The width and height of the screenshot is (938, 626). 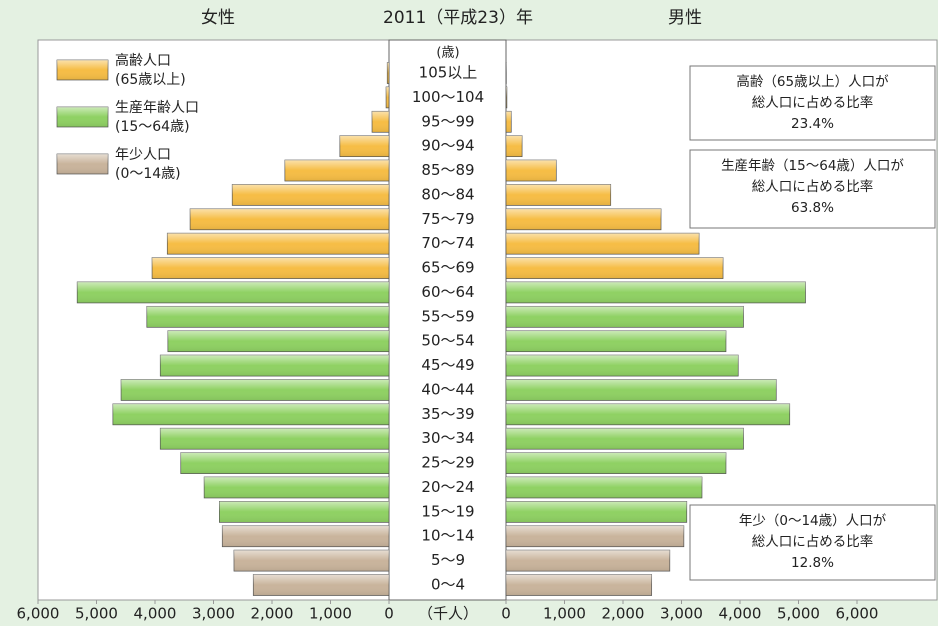 I want to click on age-label: 35～39, so click(x=447, y=414).